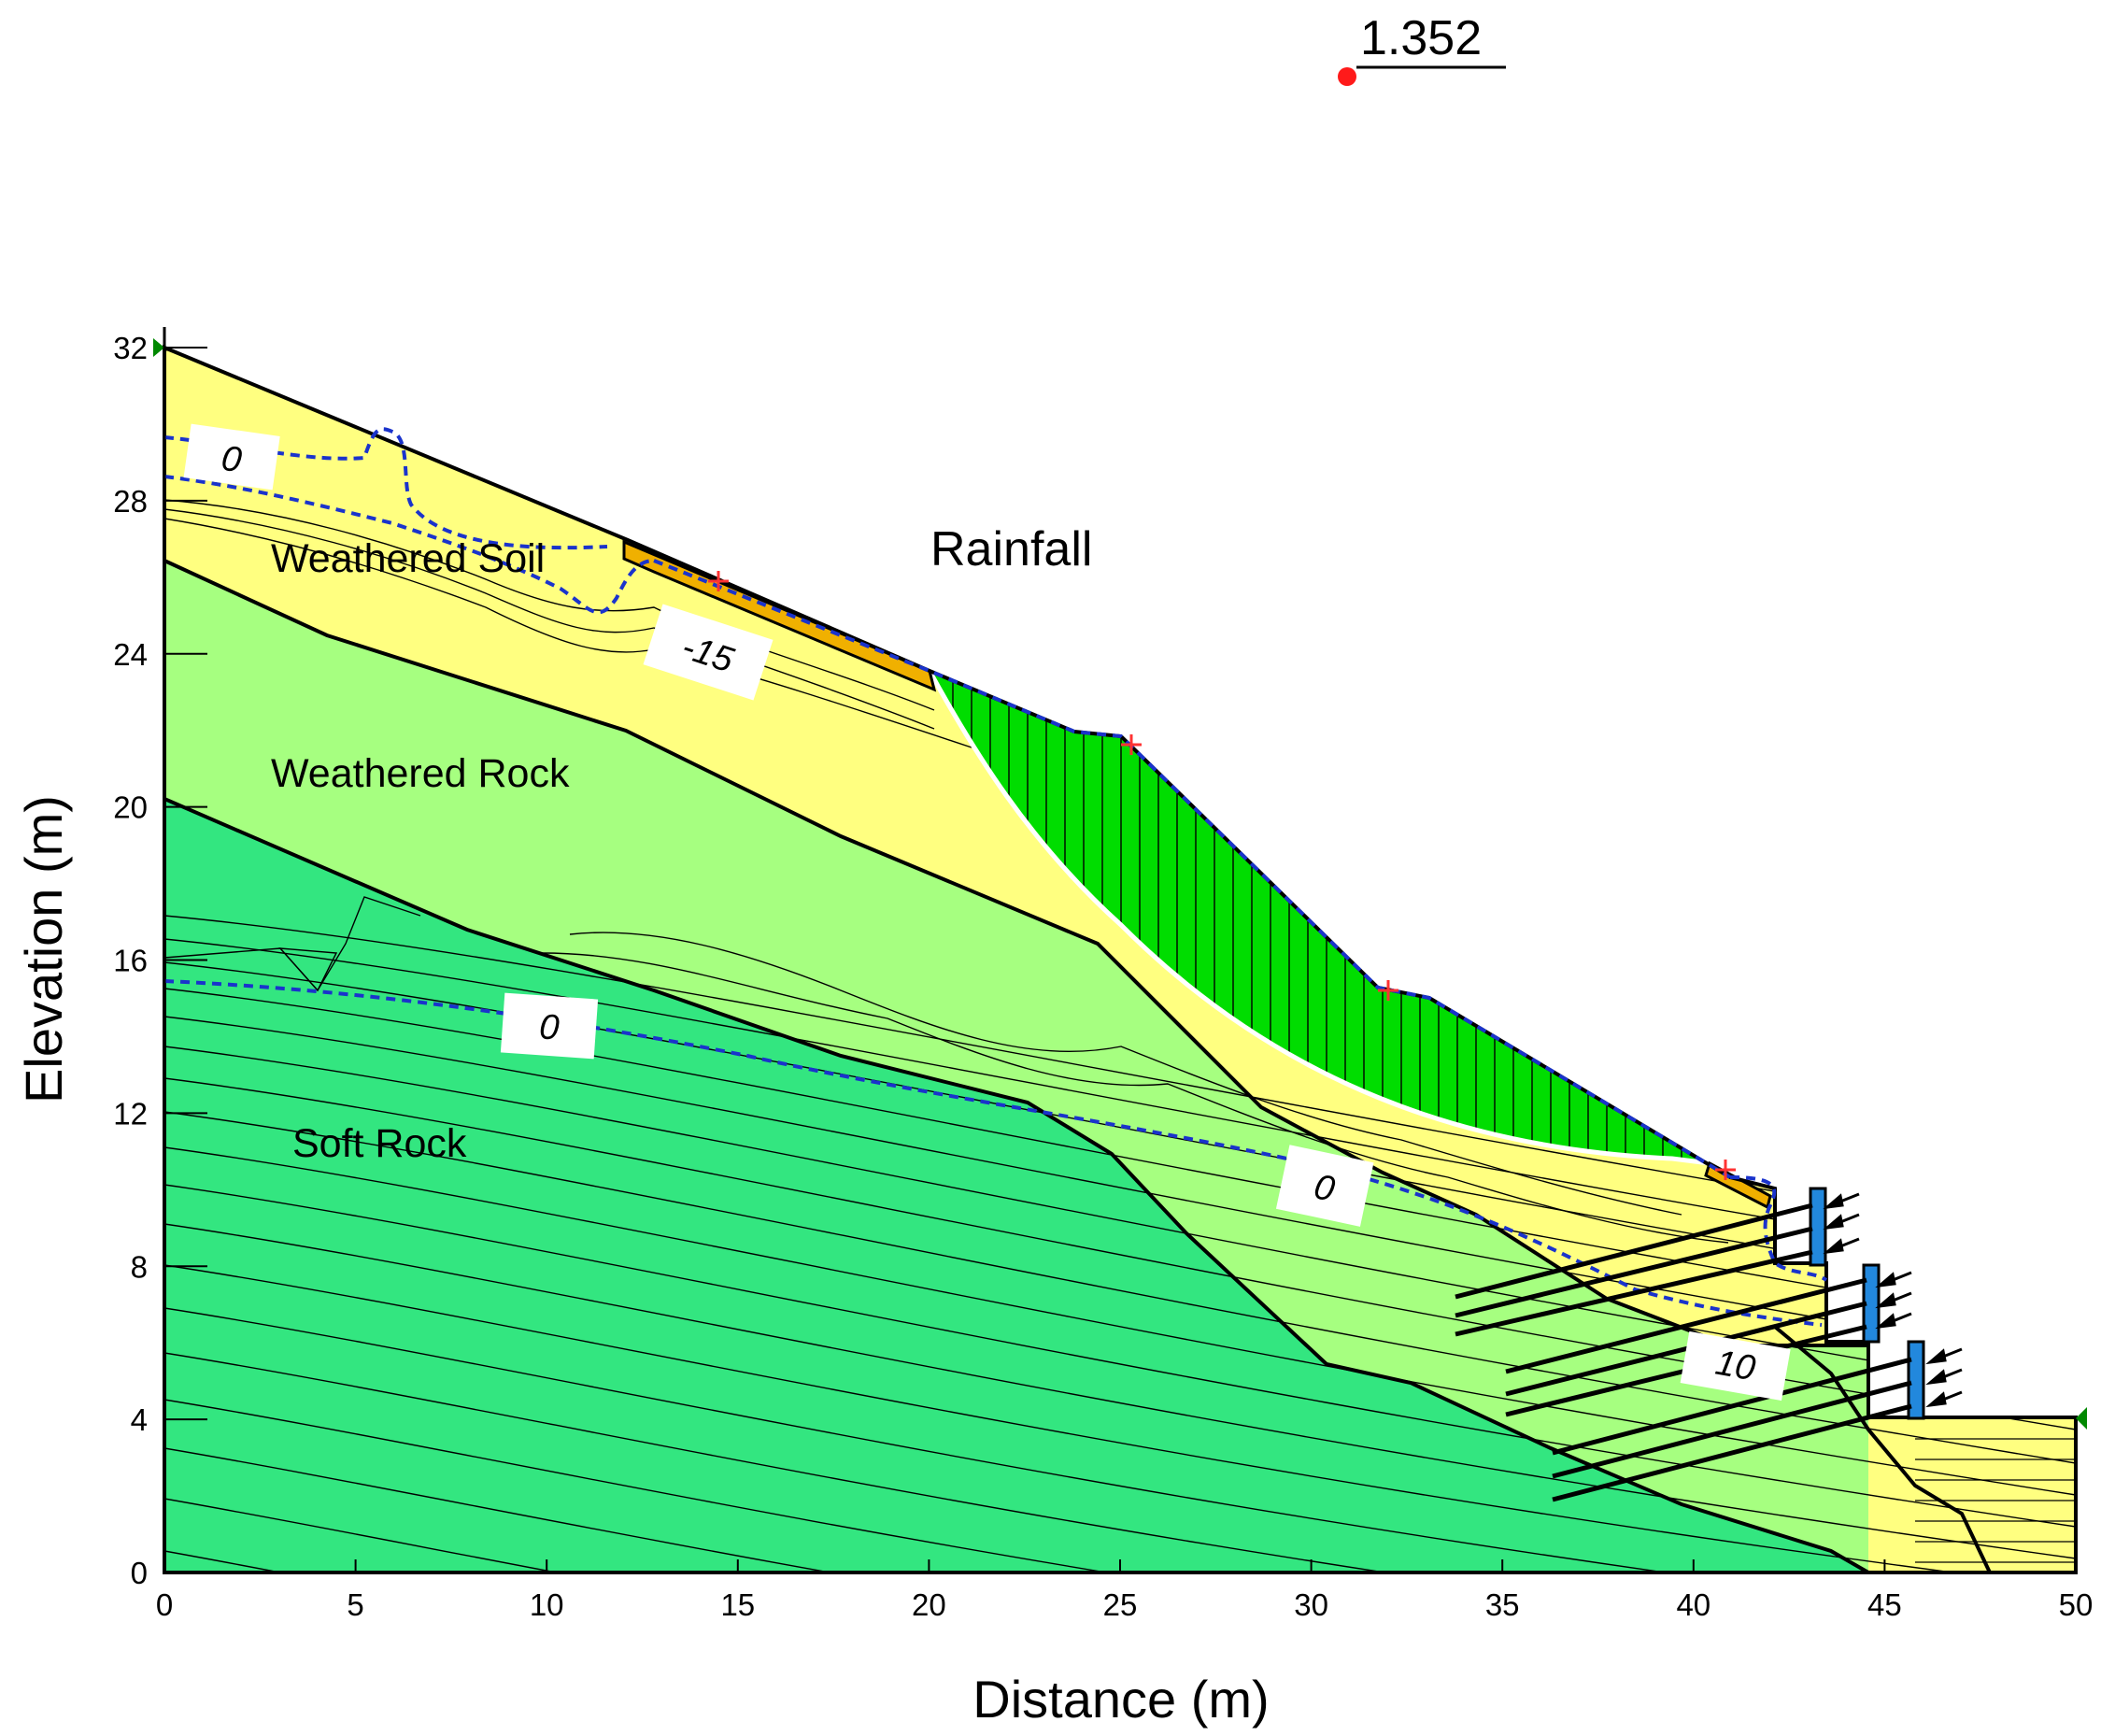 The height and width of the screenshot is (1736, 2115). Describe the element at coordinates (1324, 1186) in the screenshot. I see `contour-label-c4: 0` at that location.